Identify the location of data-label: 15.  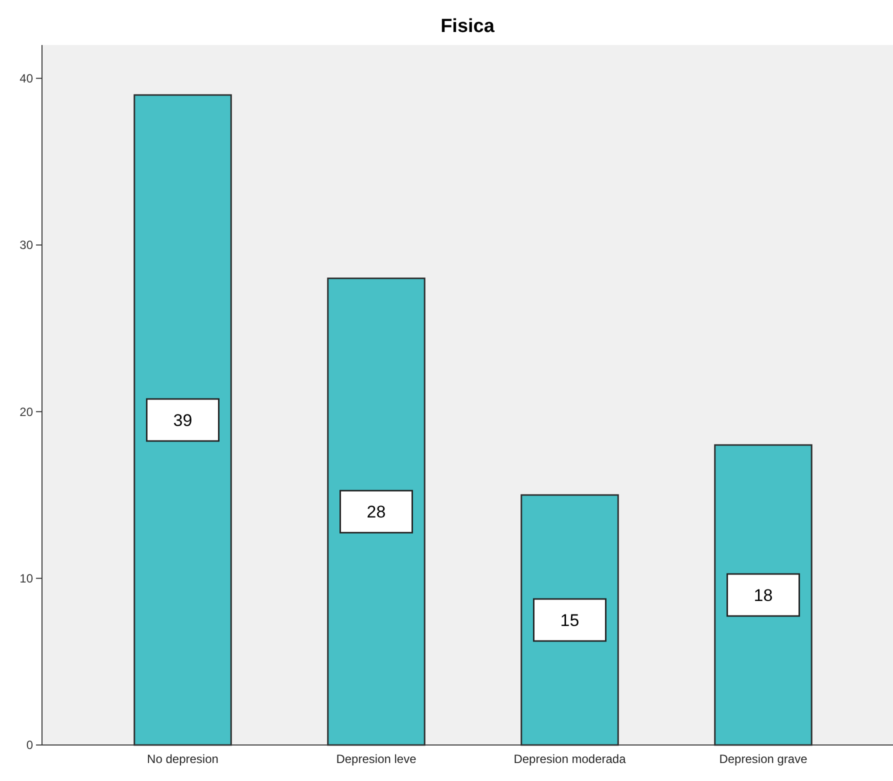
(570, 620).